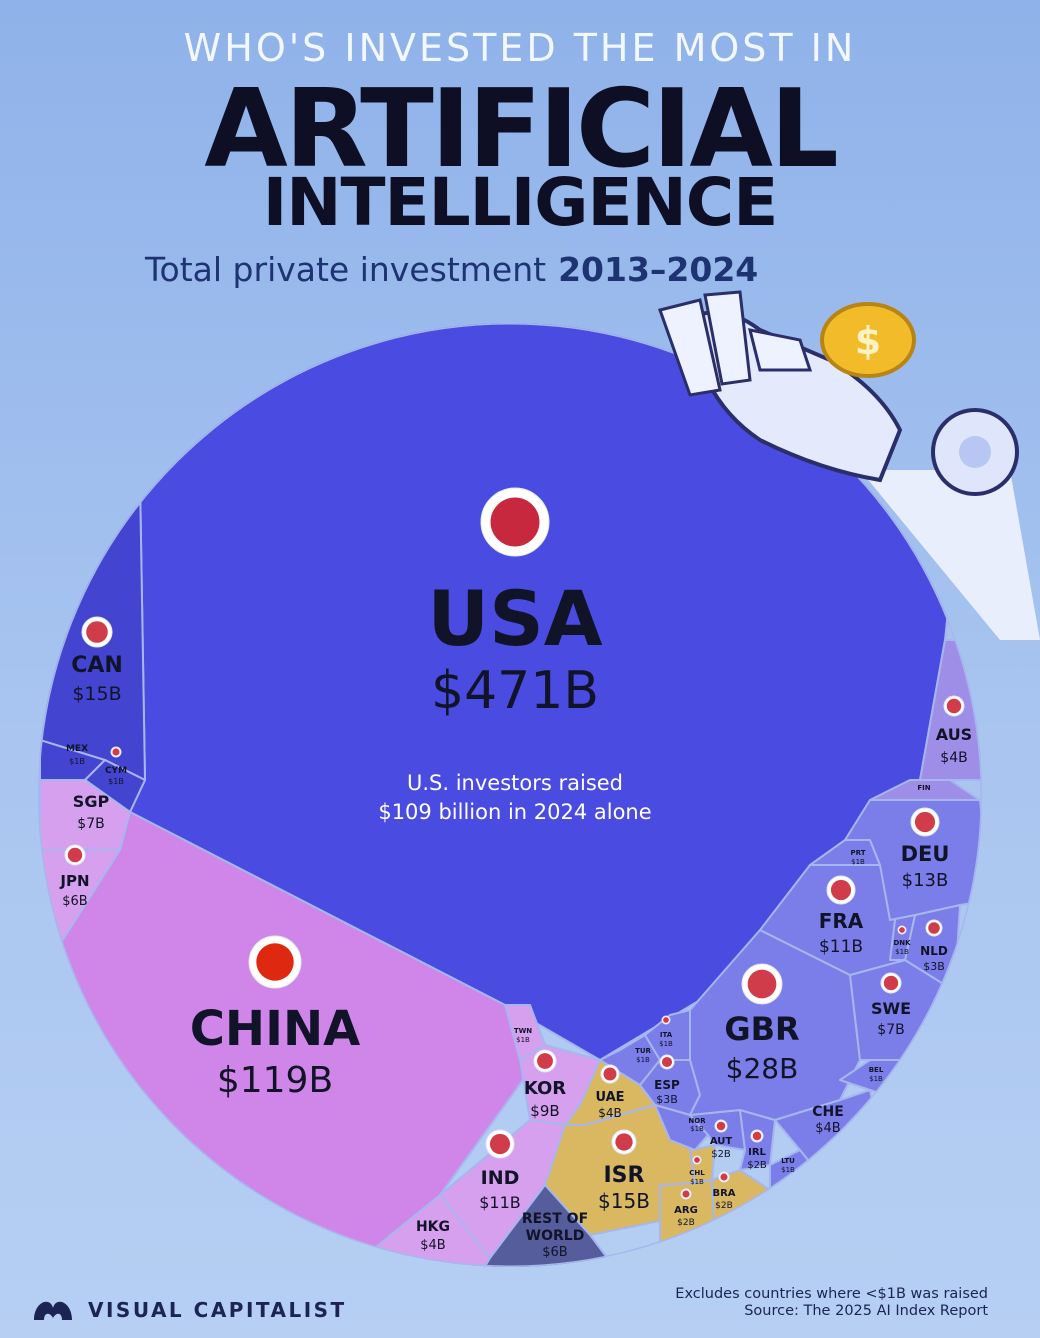  I want to click on subtitle: Total private investment 2013–2024, so click(451, 269).